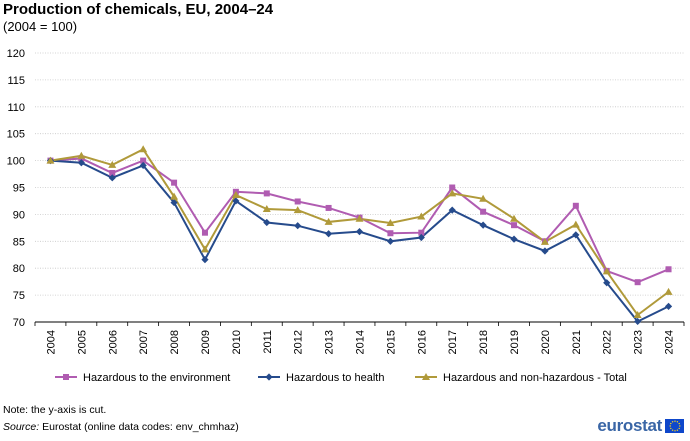  What do you see at coordinates (82, 342) in the screenshot?
I see `x-tick-label: 2005` at bounding box center [82, 342].